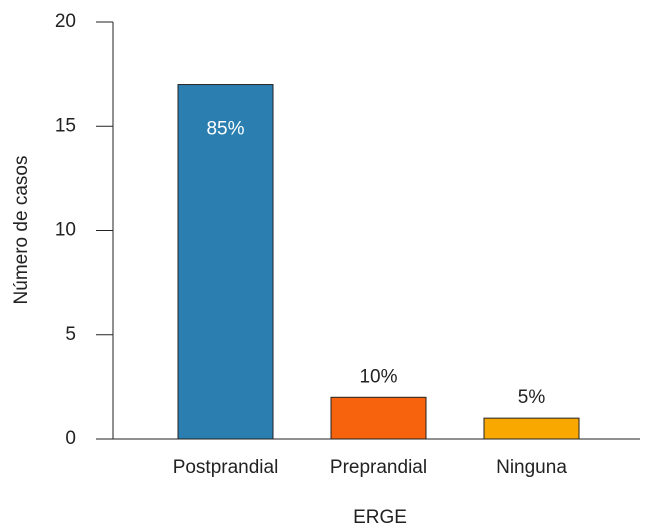  I want to click on y-tick-label: 20, so click(65, 21).